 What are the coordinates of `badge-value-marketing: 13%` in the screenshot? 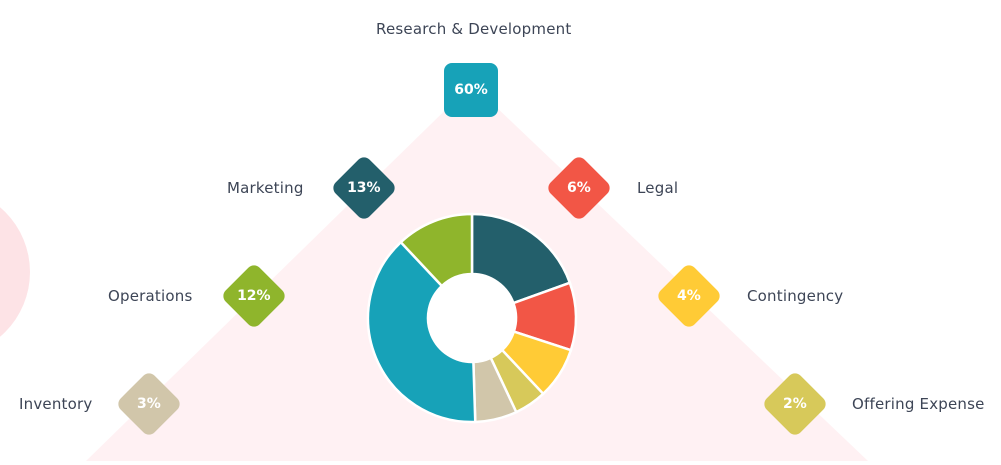 It's located at (364, 187).